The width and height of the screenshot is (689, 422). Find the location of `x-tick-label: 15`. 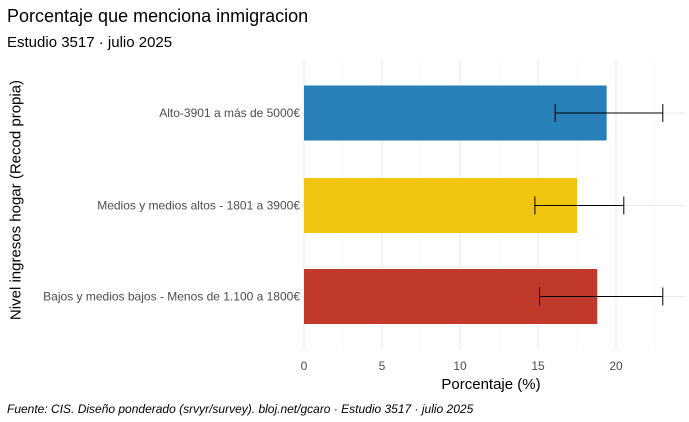

x-tick-label: 15 is located at coordinates (538, 366).